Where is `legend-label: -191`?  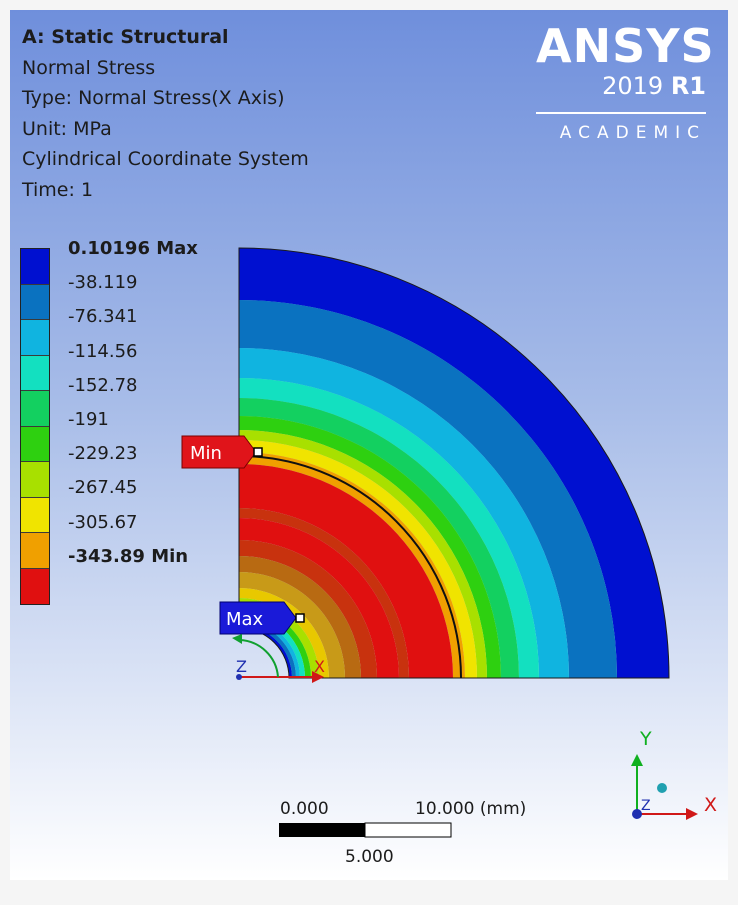
legend-label: -191 is located at coordinates (88, 419).